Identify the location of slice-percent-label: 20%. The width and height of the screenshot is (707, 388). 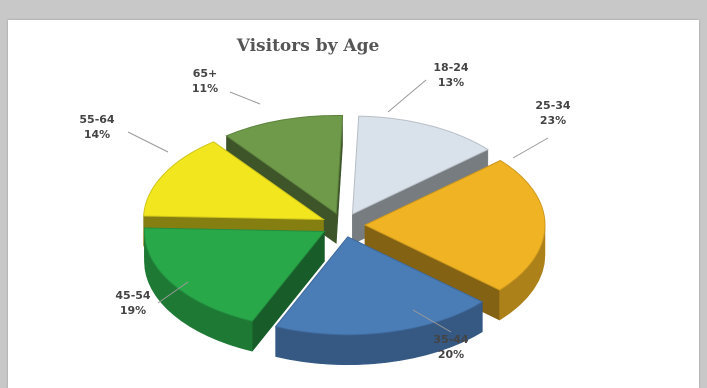
(451, 354).